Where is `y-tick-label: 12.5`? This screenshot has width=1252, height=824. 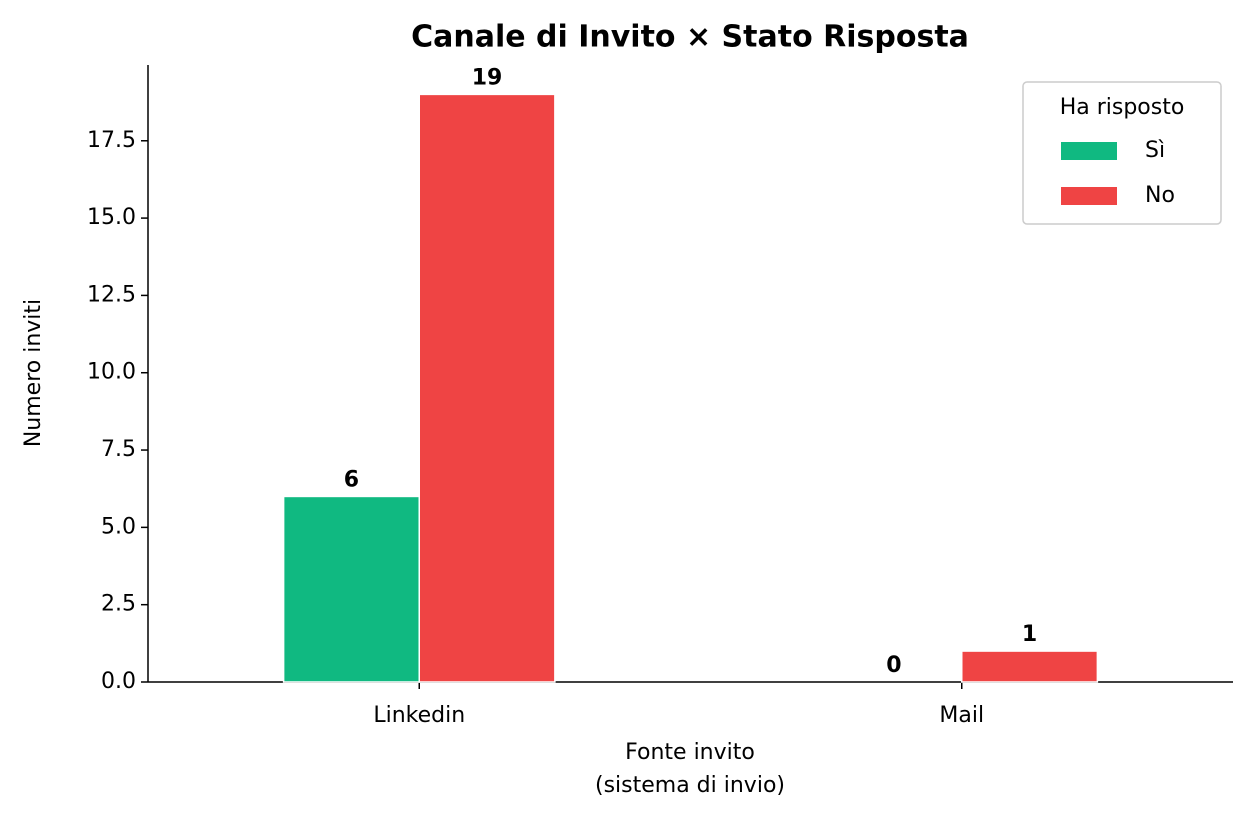
y-tick-label: 12.5 is located at coordinates (111, 294).